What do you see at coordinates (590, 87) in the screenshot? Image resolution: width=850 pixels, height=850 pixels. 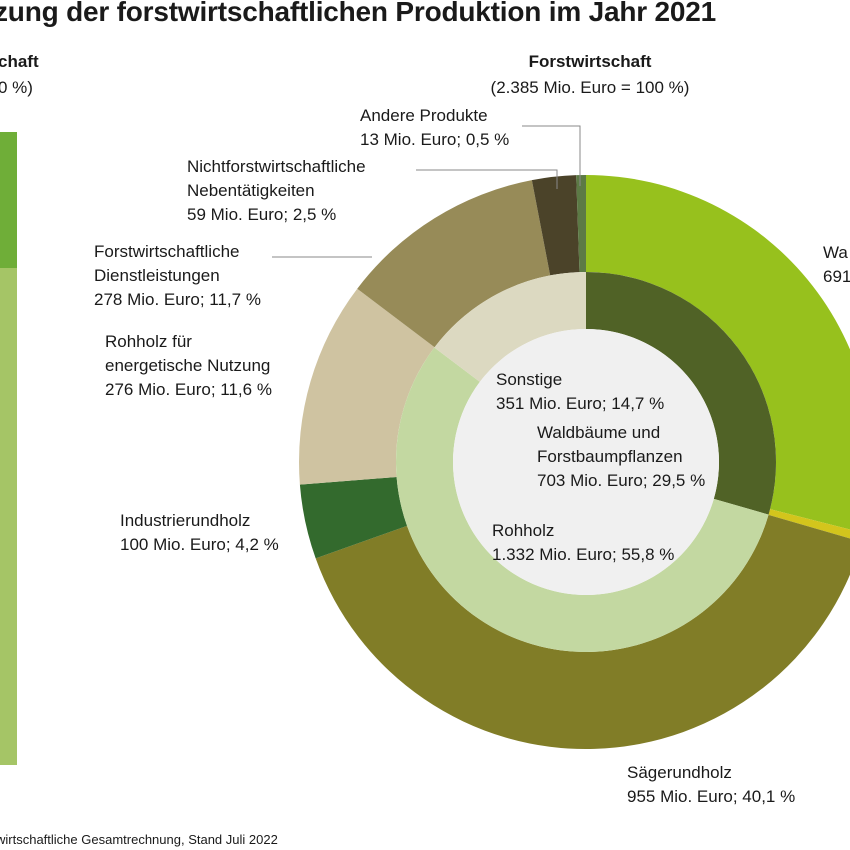 I see `ring-heading-subtitle: (2.385 Mio. Euro = 100 %)` at bounding box center [590, 87].